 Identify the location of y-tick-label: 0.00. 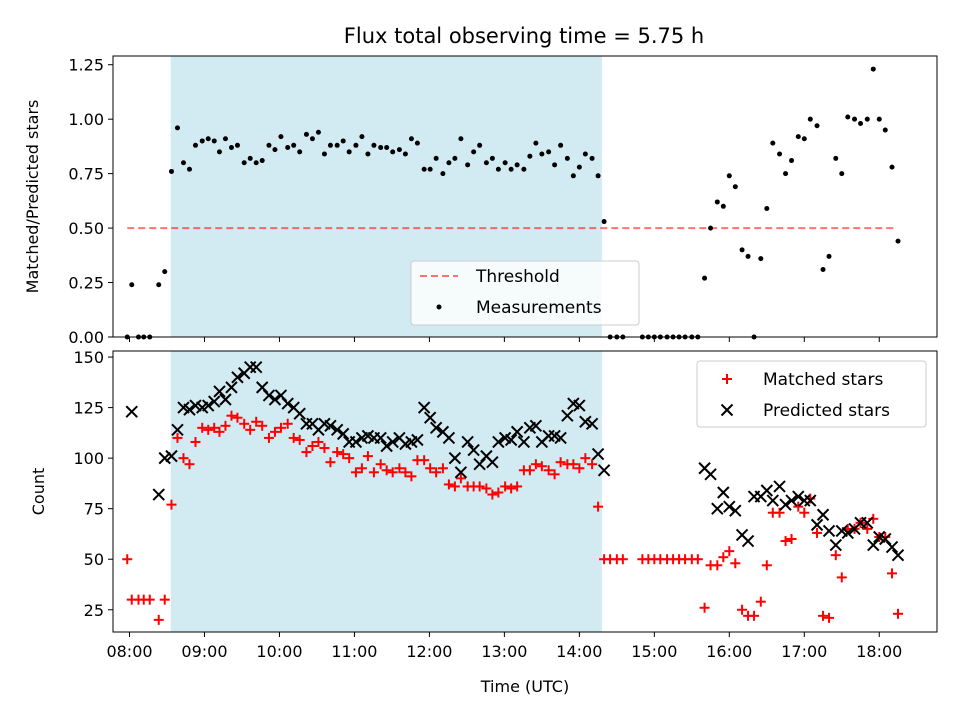
(86, 337).